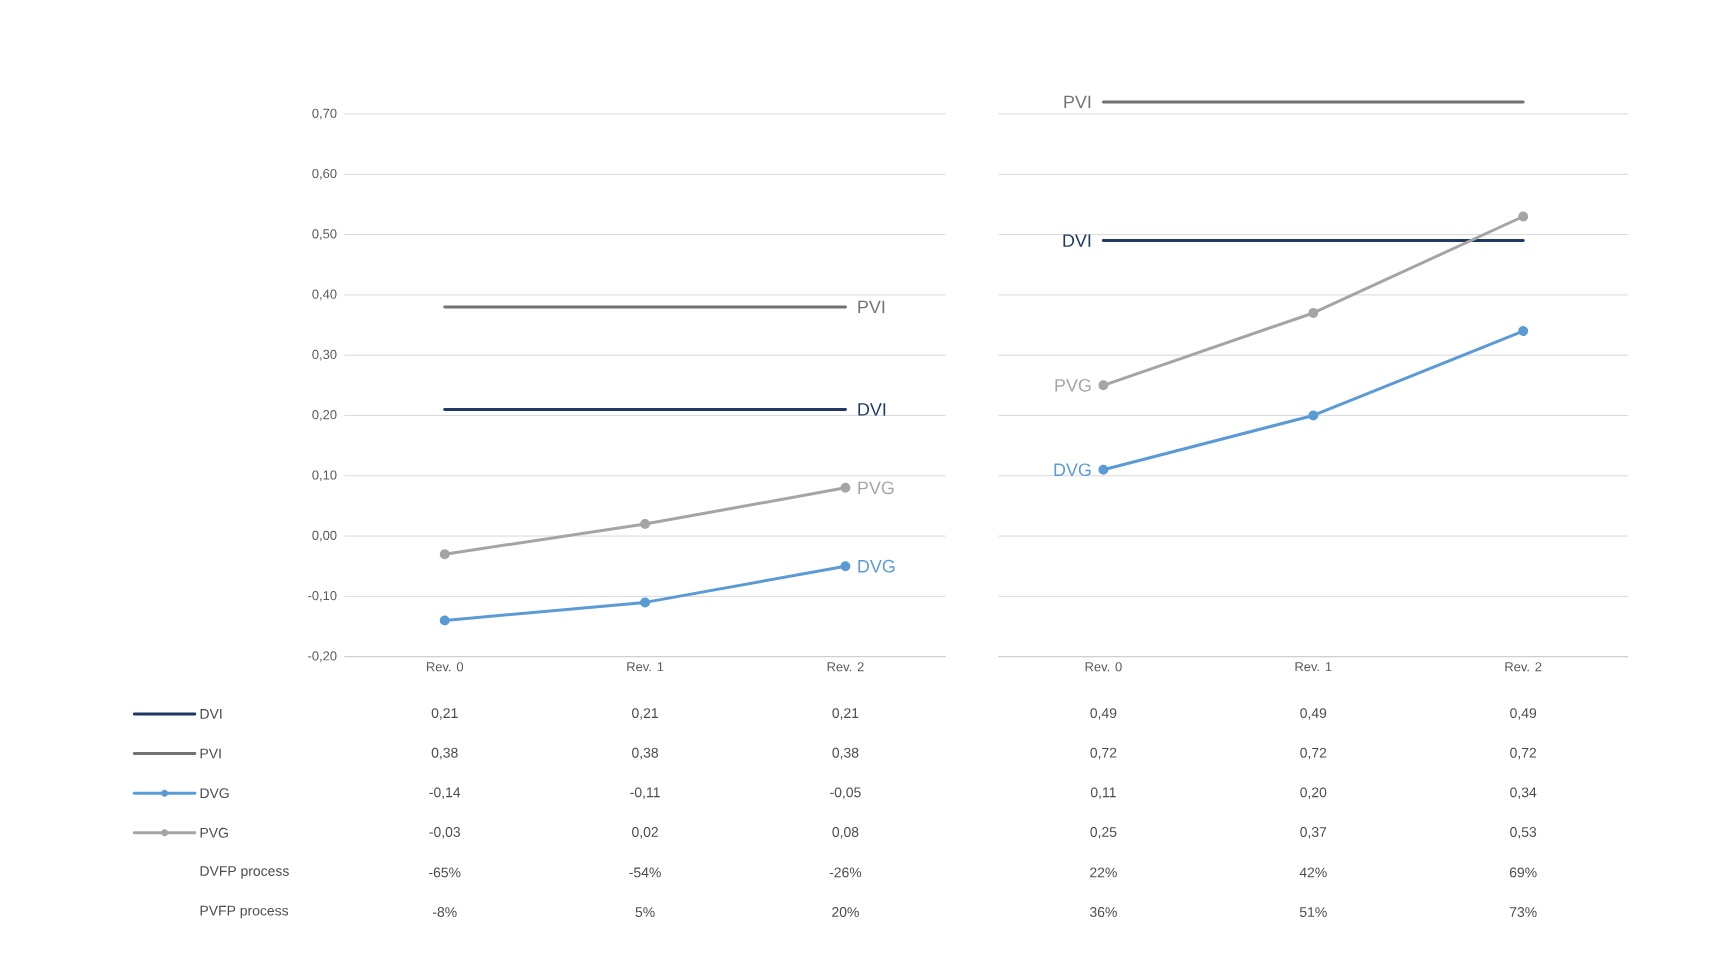 The height and width of the screenshot is (977, 1726). Describe the element at coordinates (1313, 833) in the screenshot. I see `data-label: 0,37` at that location.